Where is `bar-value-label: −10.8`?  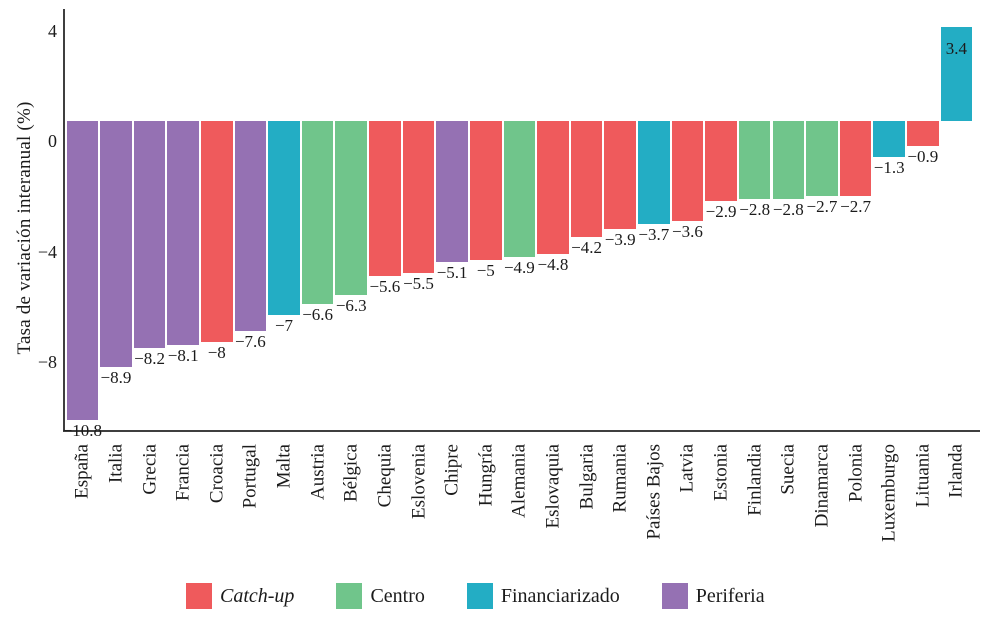
bar-value-label: −10.8 is located at coordinates (82, 430).